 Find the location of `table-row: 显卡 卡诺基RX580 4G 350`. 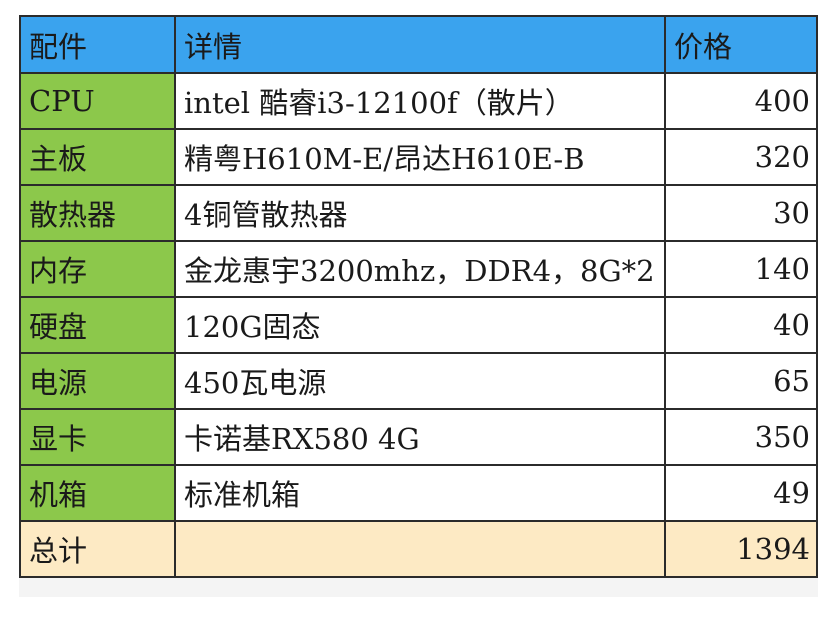

table-row: 显卡 卡诺基RX580 4G 350 is located at coordinates (418, 437).